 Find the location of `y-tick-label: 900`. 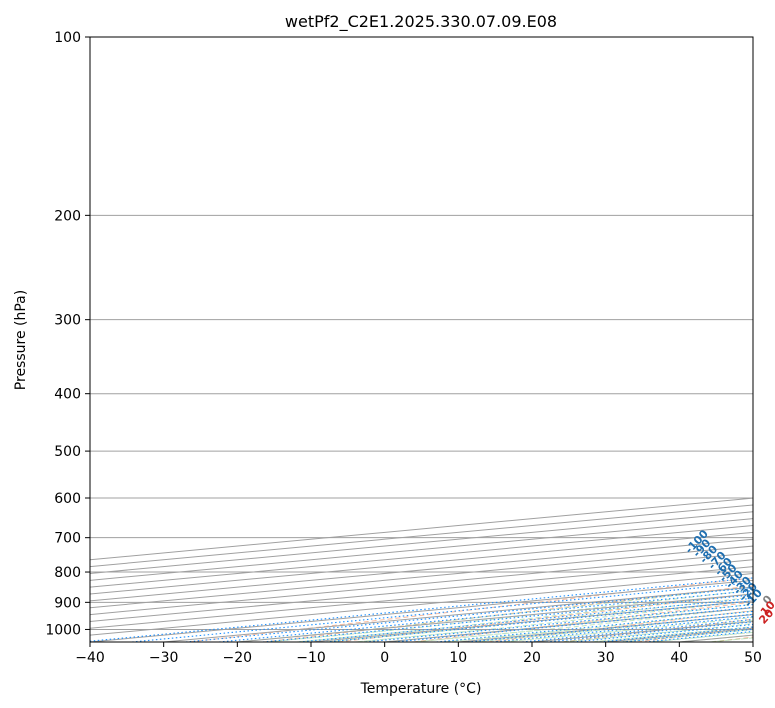

y-tick-label: 900 is located at coordinates (67, 603).